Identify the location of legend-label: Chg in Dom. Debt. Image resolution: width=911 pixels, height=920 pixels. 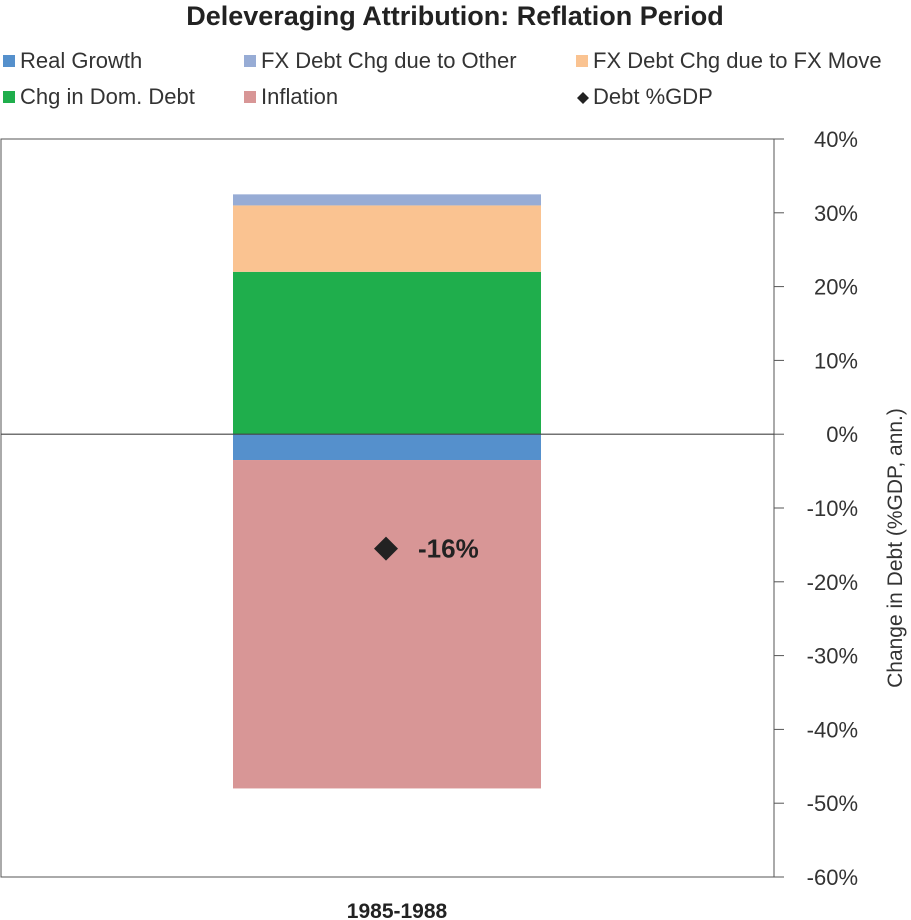
(107, 96).